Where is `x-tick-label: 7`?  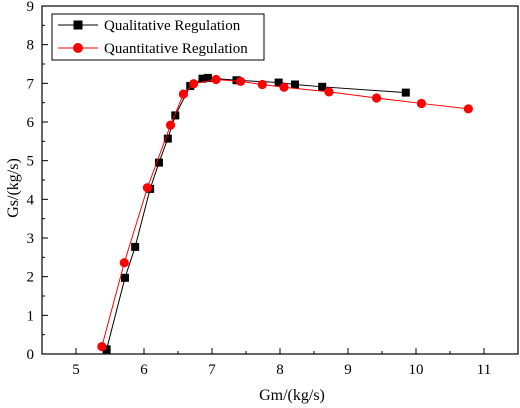
x-tick-label: 7 is located at coordinates (212, 370).